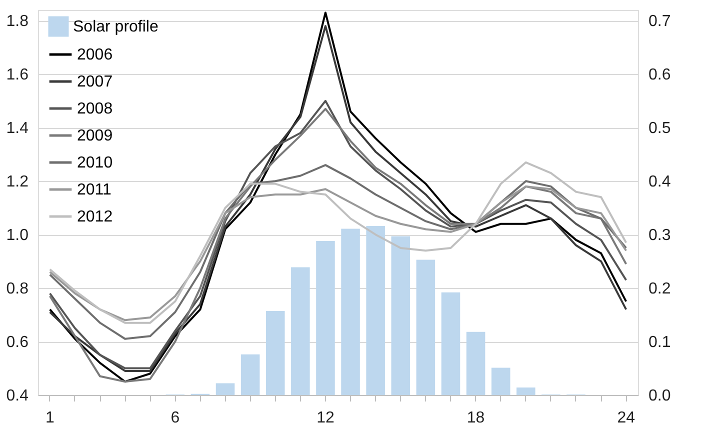 The width and height of the screenshot is (723, 441). I want to click on x-tick-label: 1, so click(49, 418).